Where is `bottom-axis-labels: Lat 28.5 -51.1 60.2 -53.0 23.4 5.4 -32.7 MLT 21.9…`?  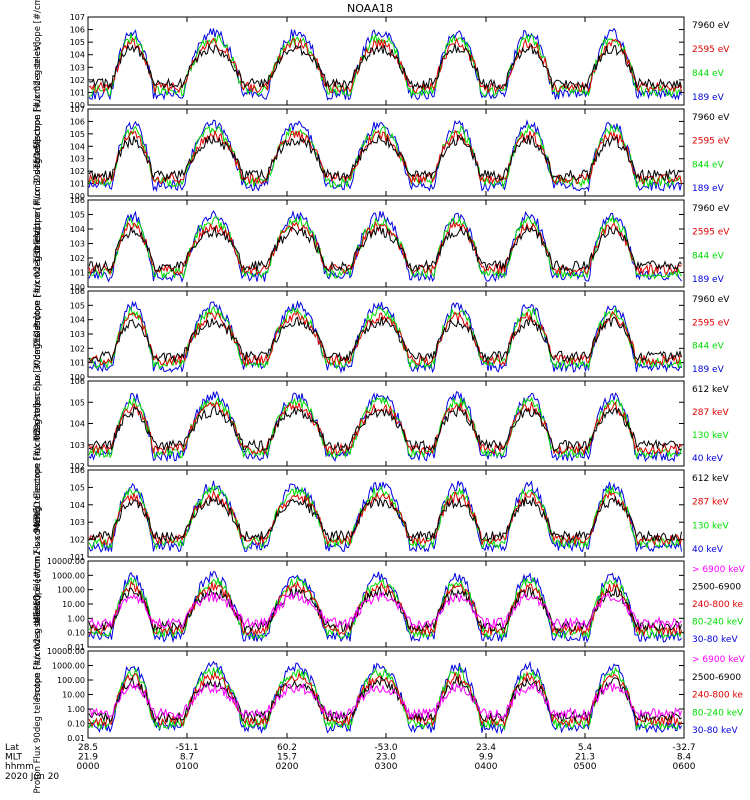 bottom-axis-labels: Lat 28.5 -51.1 60.2 -53.0 23.4 5.4 -32.7 MLT 21.9… is located at coordinates (350, 762).